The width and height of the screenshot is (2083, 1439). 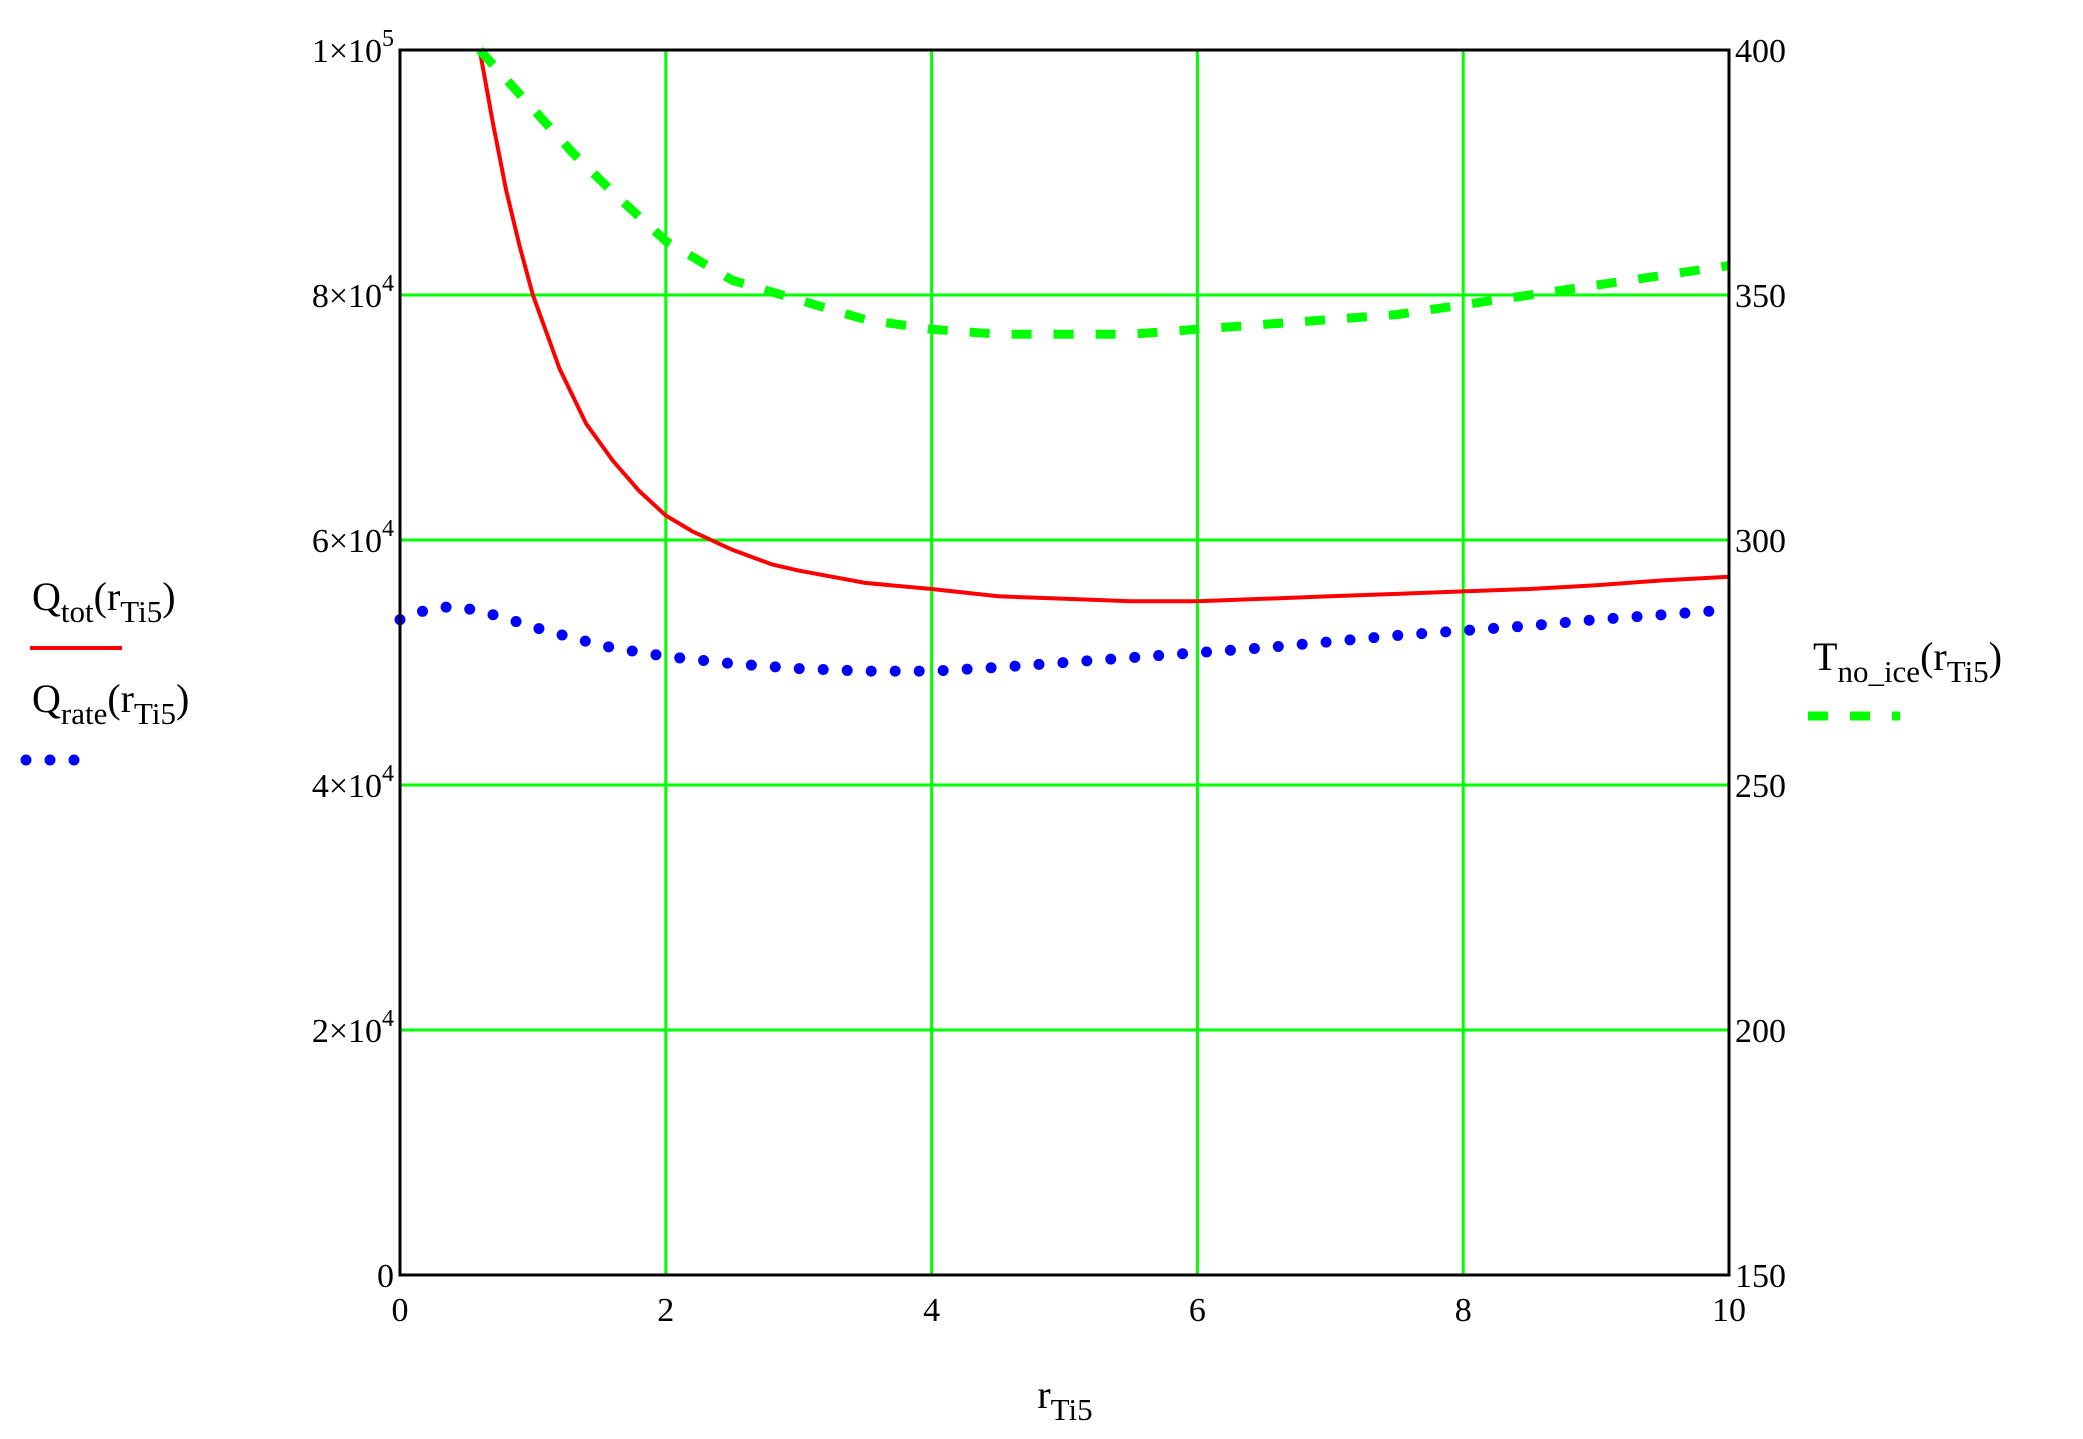 I want to click on y-left-tick-label: 2×10⁴, so click(x=353, y=1028).